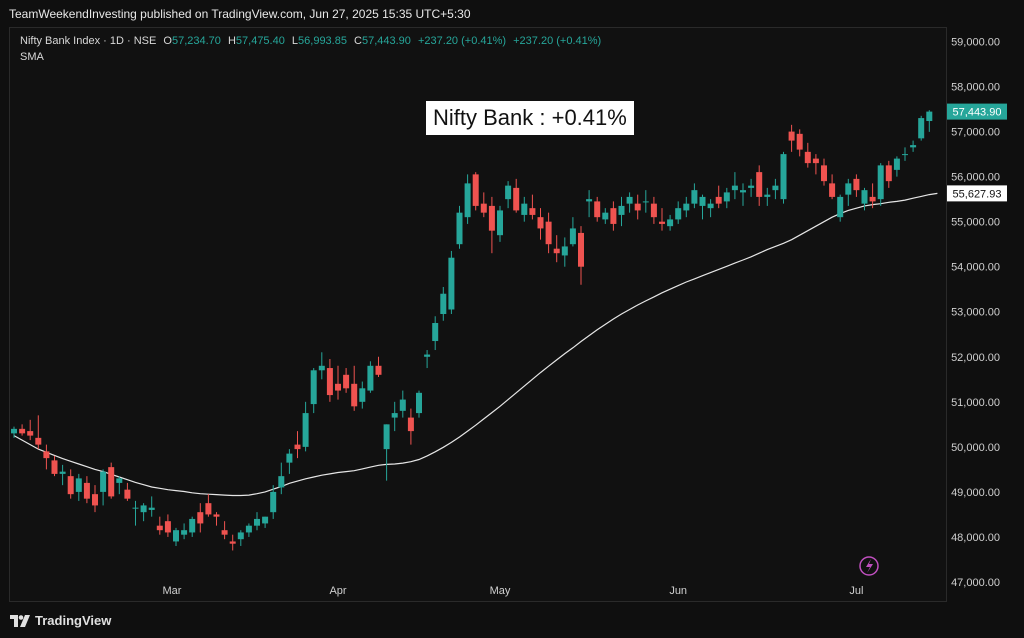 The image size is (1024, 638). Describe the element at coordinates (975, 43) in the screenshot. I see `y-tick-label: 59,000.00` at that location.